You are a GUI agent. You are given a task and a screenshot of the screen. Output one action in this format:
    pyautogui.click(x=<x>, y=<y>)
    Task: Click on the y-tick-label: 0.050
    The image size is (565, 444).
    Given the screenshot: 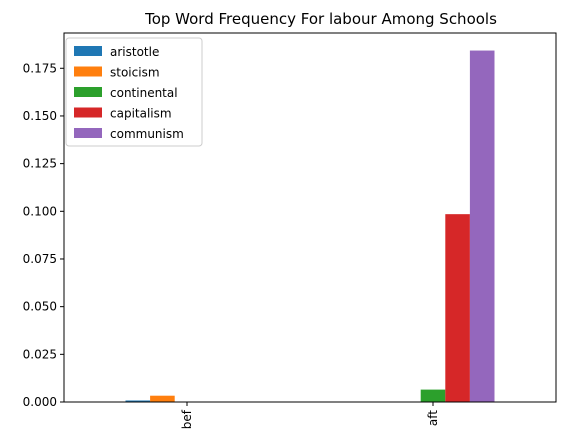 What is the action you would take?
    pyautogui.click(x=40, y=307)
    